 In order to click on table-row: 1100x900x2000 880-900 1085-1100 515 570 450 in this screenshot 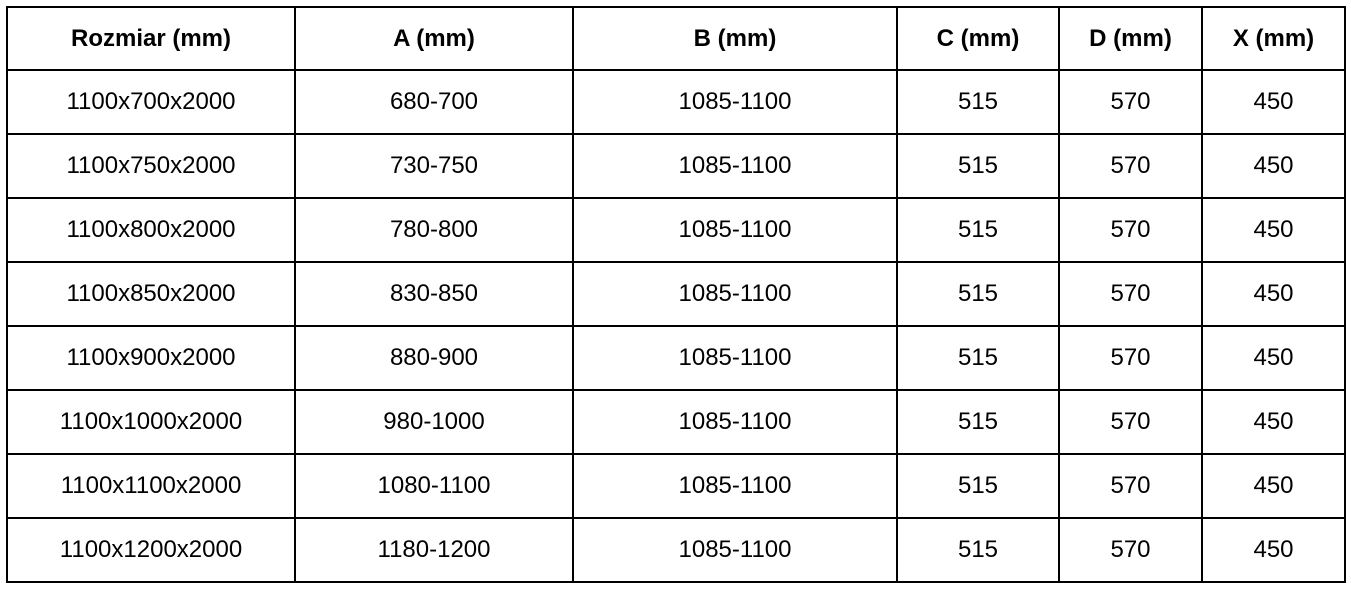, I will do `click(676, 358)`.